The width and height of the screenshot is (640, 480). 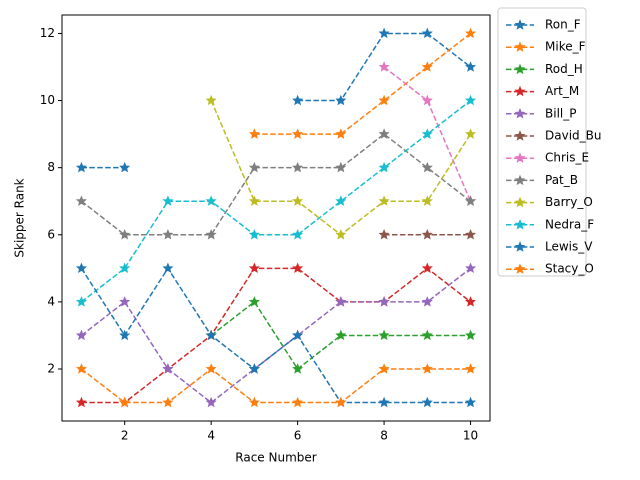 I want to click on x-tick-label: 2, so click(x=125, y=436).